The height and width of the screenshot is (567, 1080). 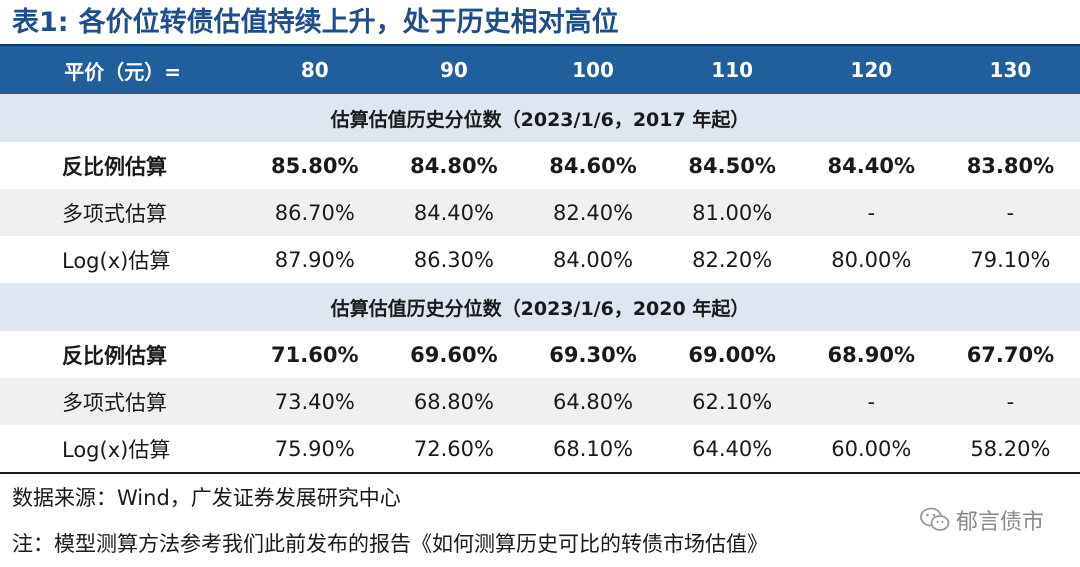 I want to click on header-price: 80, so click(x=315, y=69).